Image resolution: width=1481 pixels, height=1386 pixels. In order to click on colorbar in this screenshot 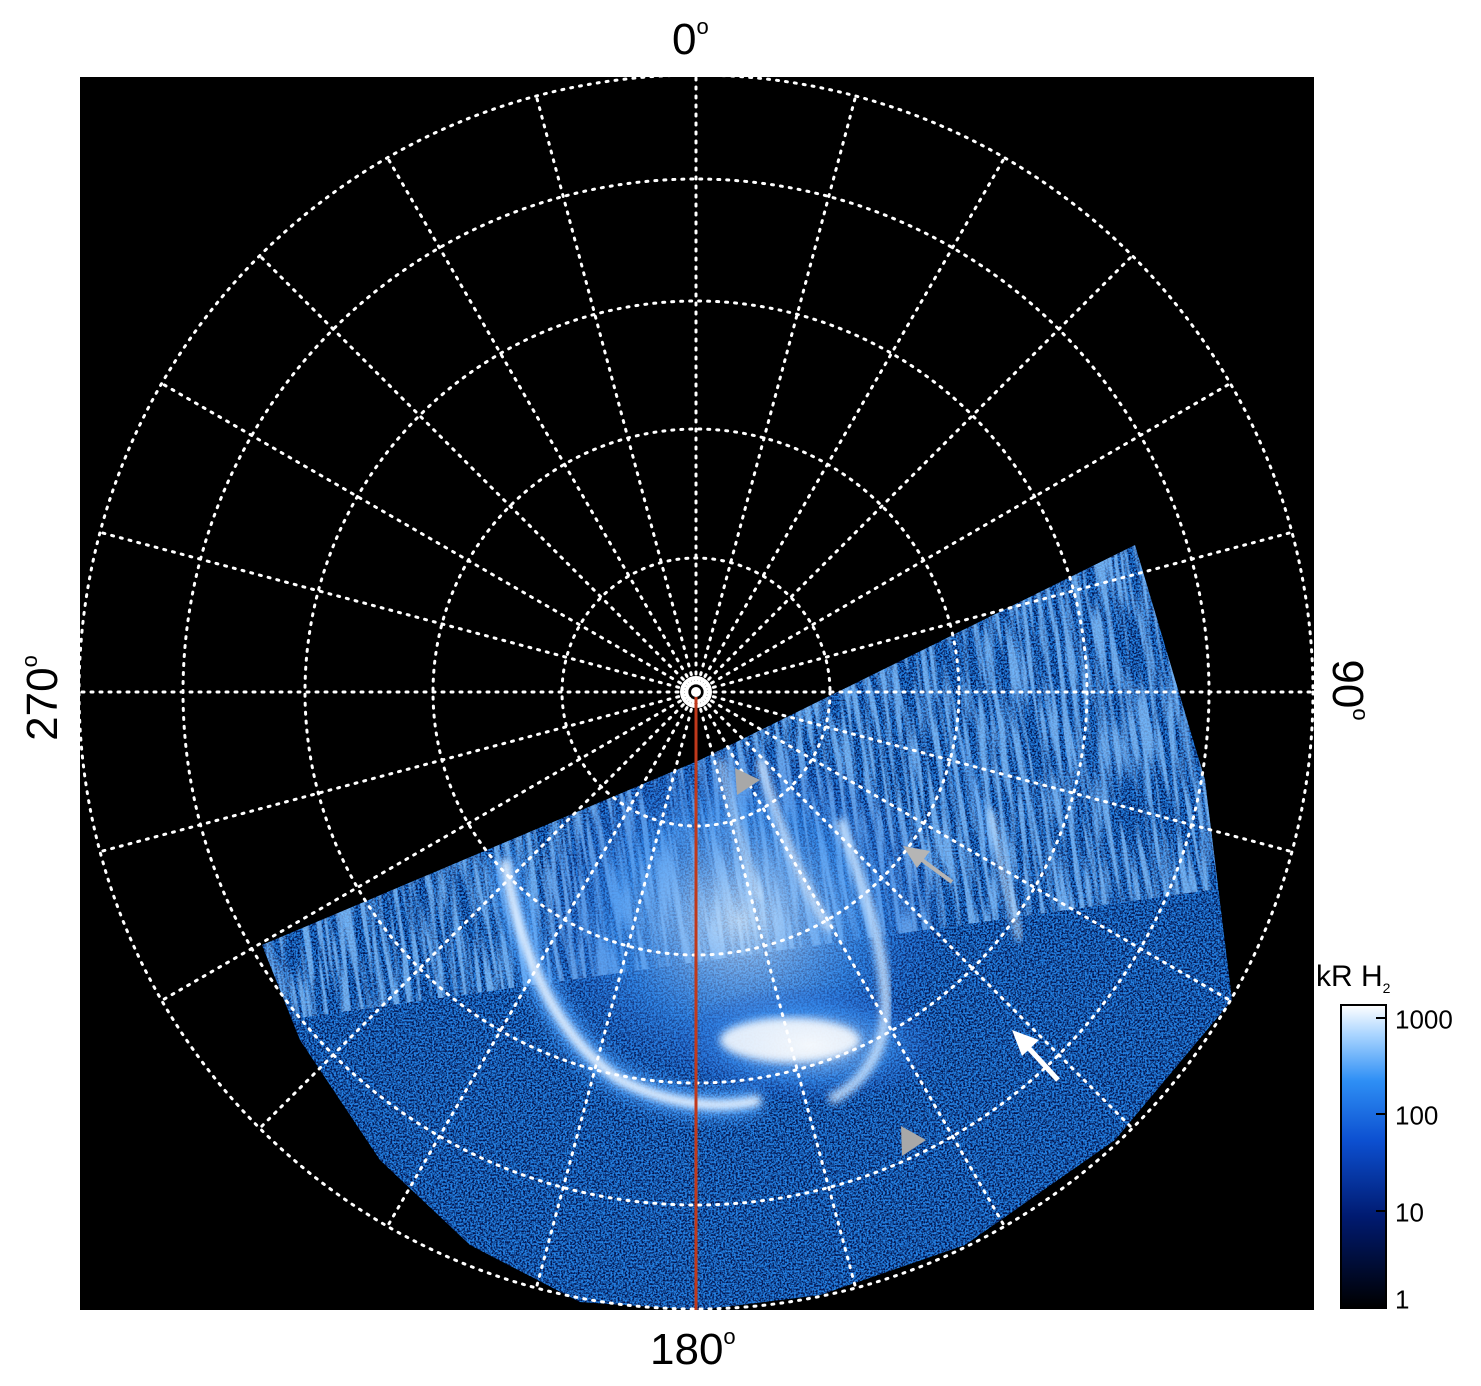, I will do `click(1363, 1156)`.